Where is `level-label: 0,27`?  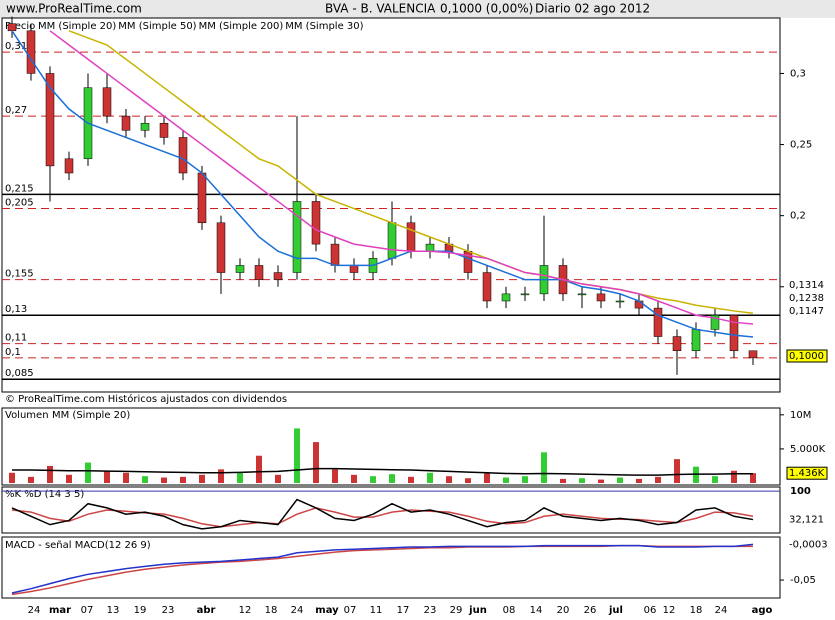
level-label: 0,27 is located at coordinates (16, 110).